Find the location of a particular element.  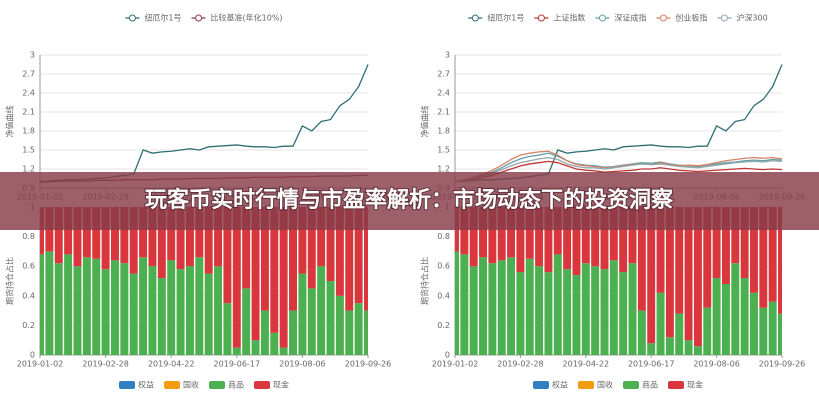

y-tick-label: 2.7 is located at coordinates (443, 74).